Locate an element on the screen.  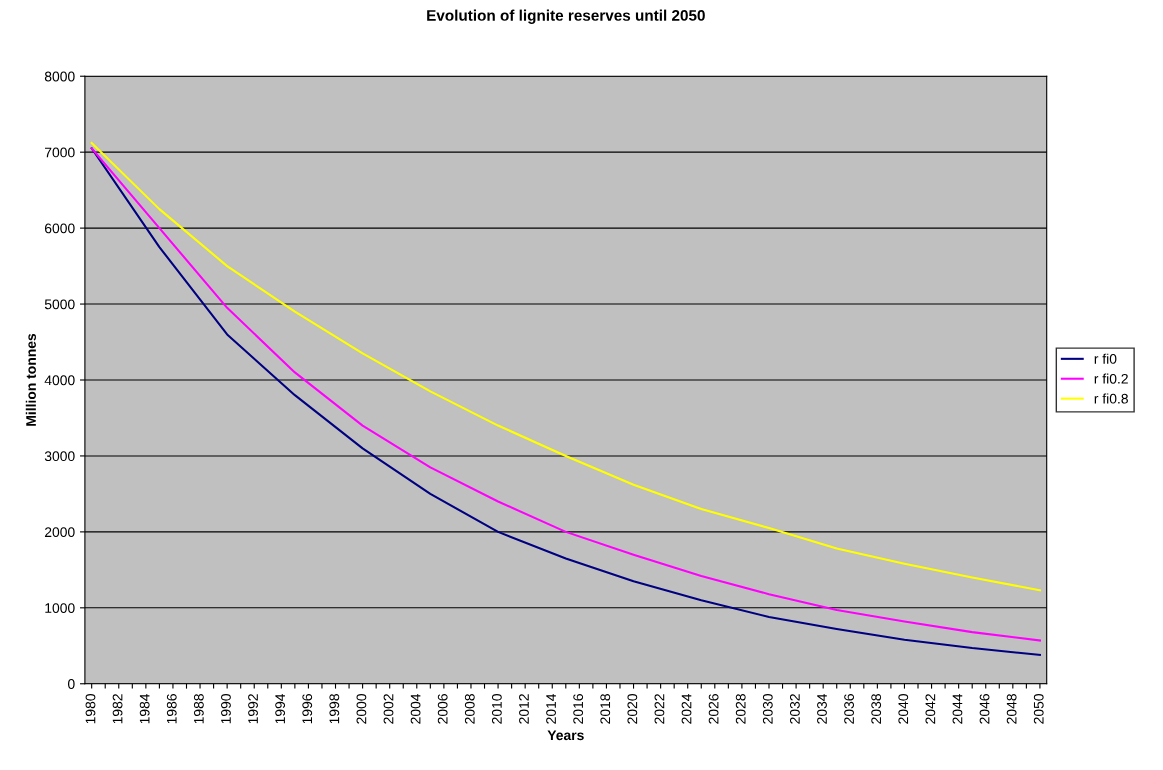
x-tick-label: 2022 is located at coordinates (659, 709).